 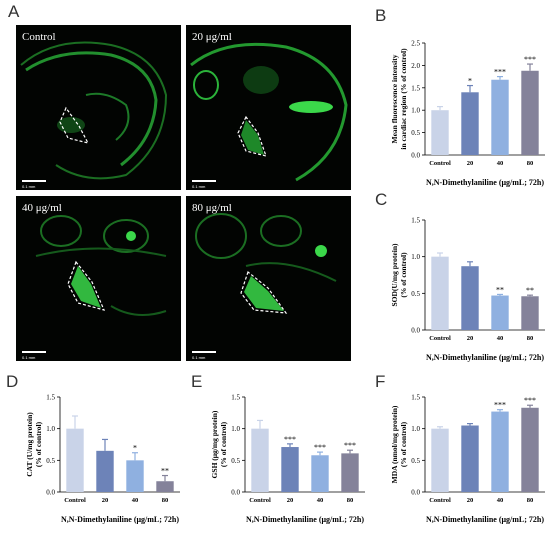 What do you see at coordinates (14, 11) in the screenshot?
I see `panel-letter-a: A` at bounding box center [14, 11].